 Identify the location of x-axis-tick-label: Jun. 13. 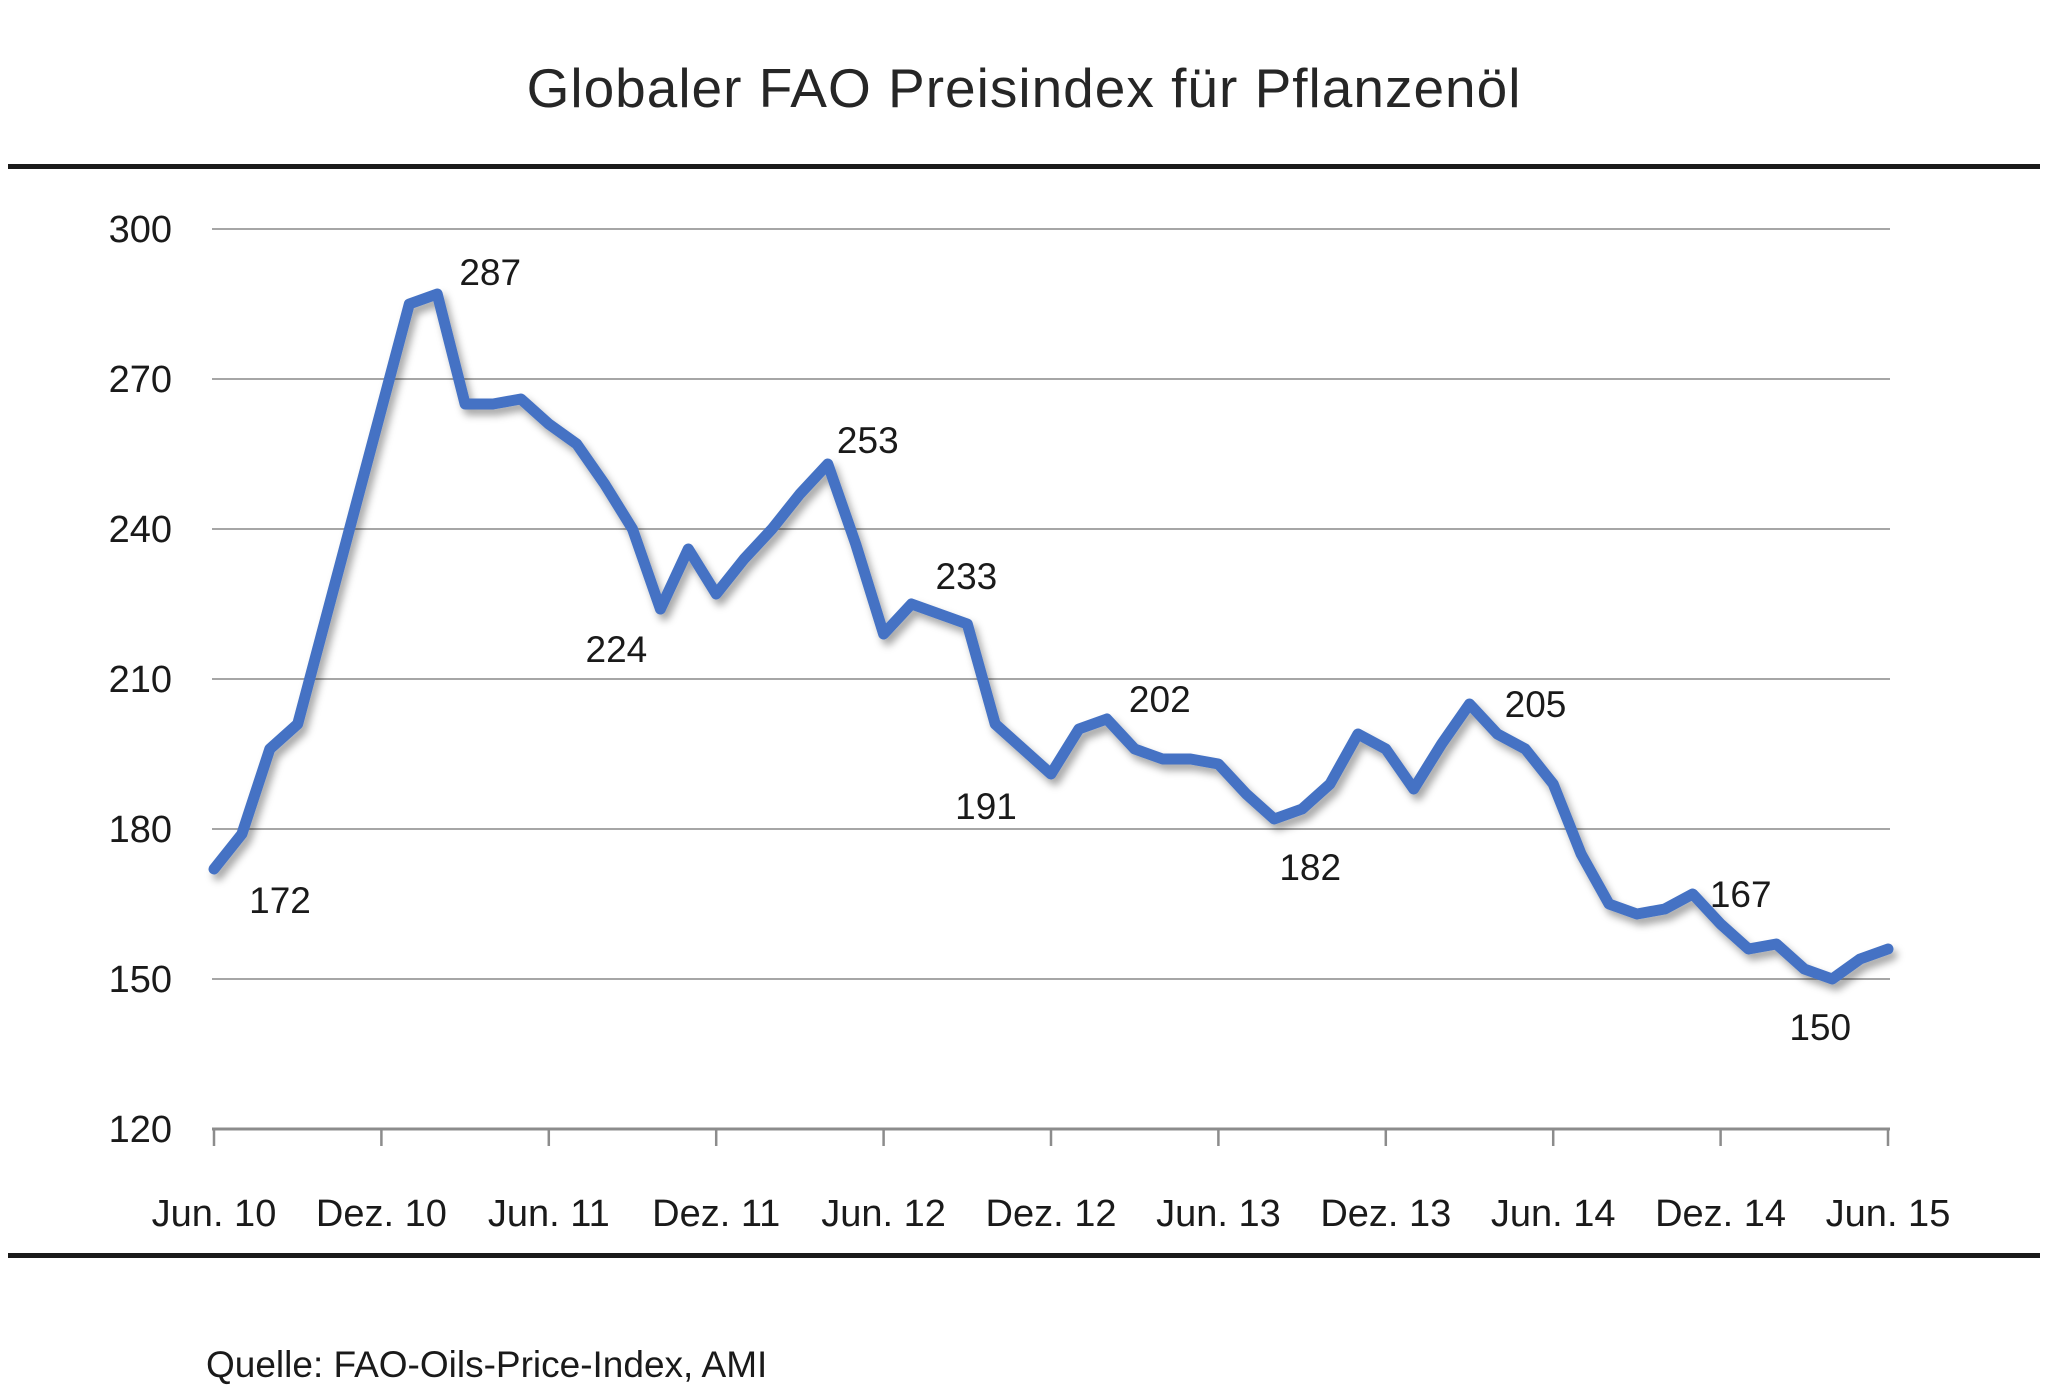
(1218, 1214).